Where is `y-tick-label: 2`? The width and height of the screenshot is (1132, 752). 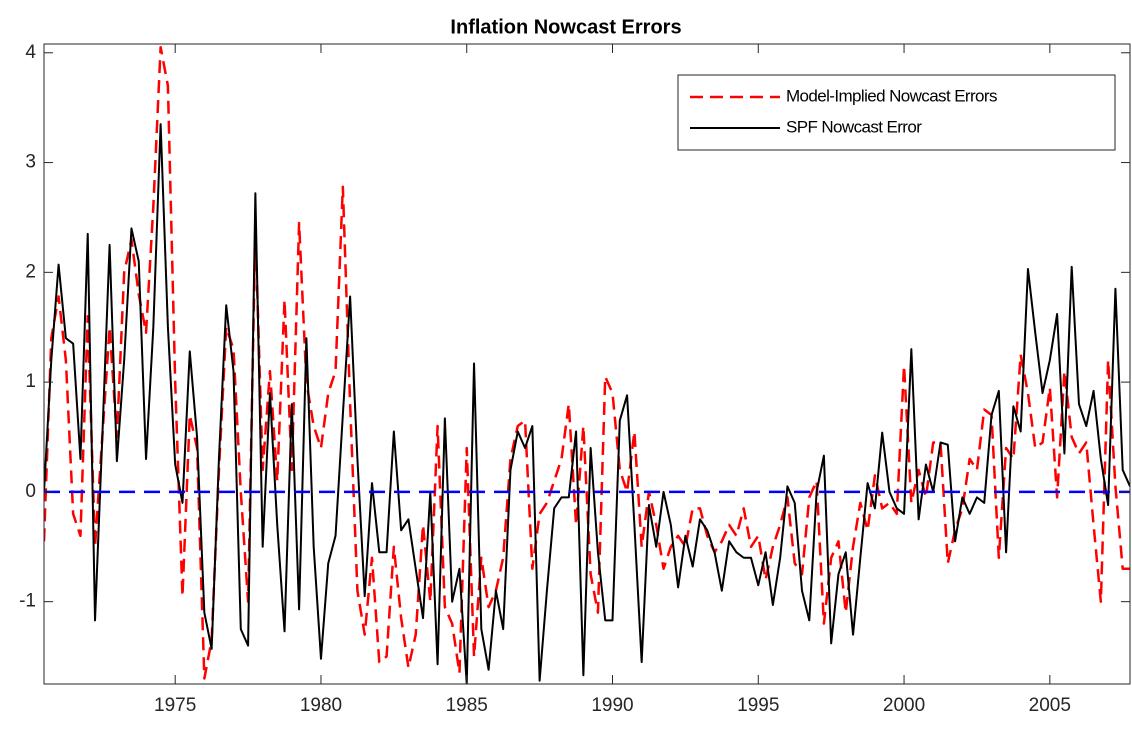
y-tick-label: 2 is located at coordinates (30, 271).